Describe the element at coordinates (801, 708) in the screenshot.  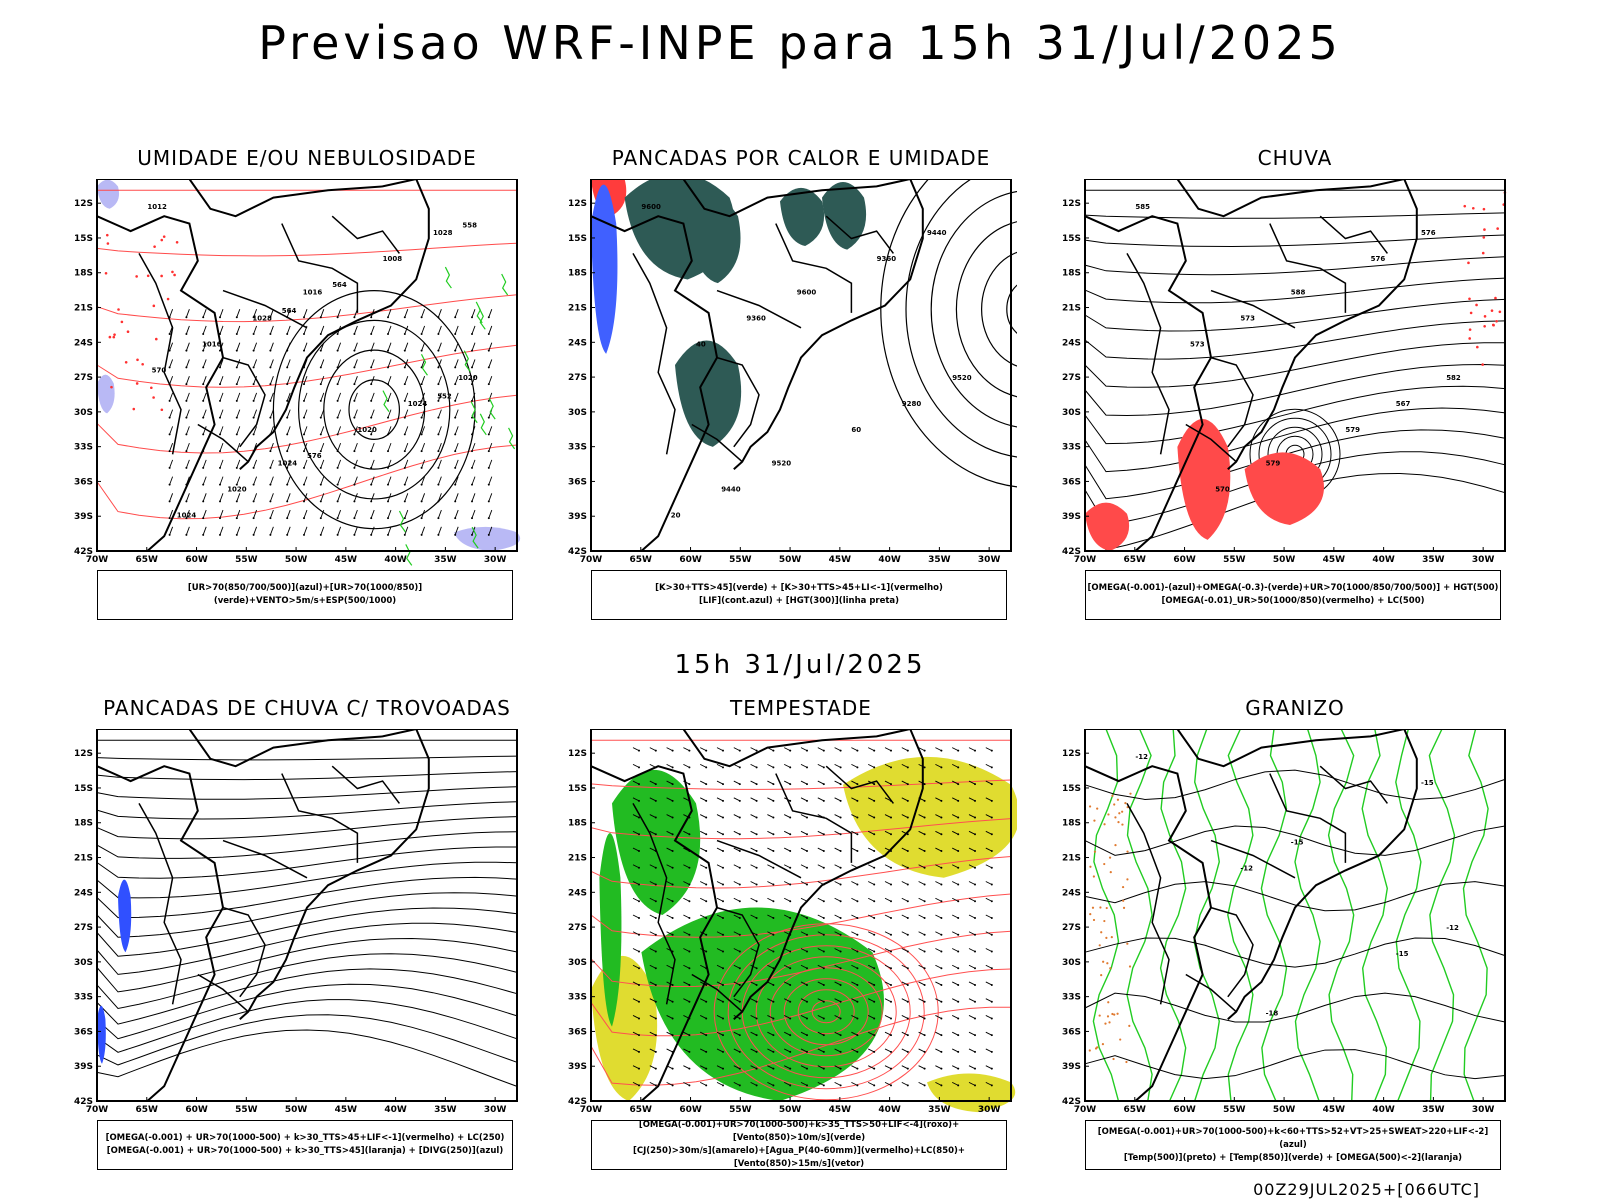
I see `panel-title-5: TEMPESTADE` at that location.